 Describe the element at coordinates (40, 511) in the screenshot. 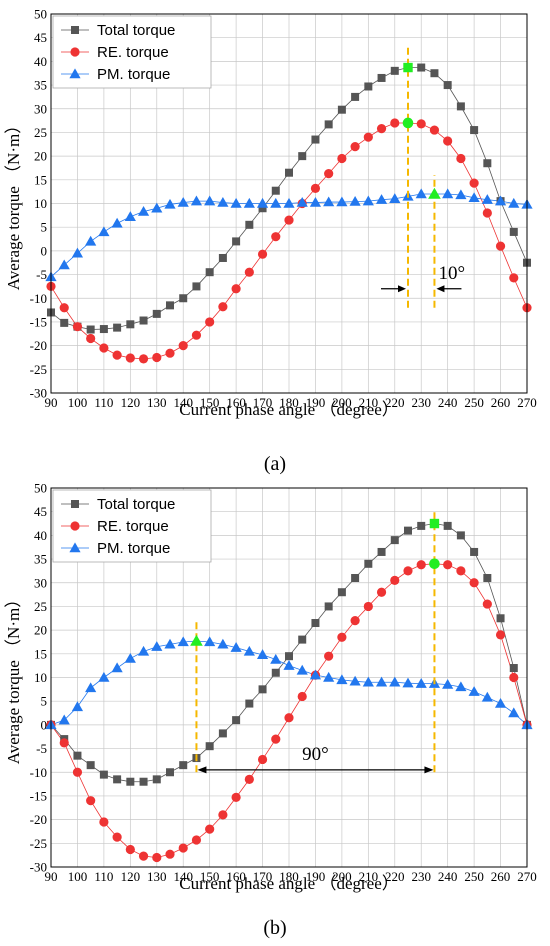

I see `y-tick-label: 45` at that location.